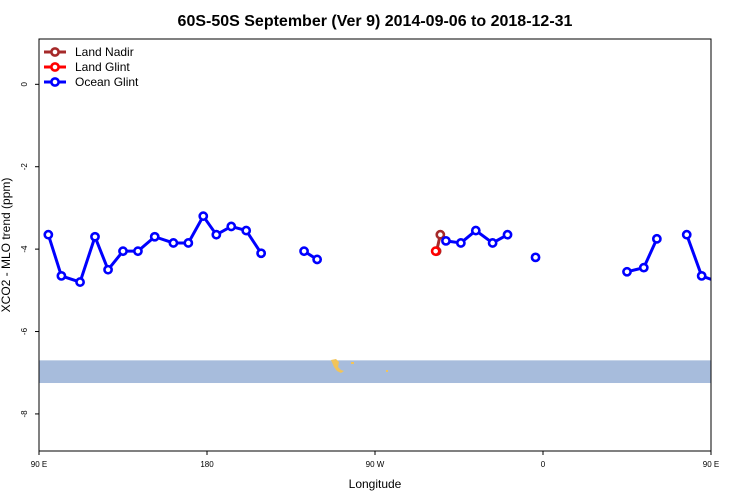  I want to click on y-axis-label: XCO2 - MLO trend (ppm), so click(6, 245).